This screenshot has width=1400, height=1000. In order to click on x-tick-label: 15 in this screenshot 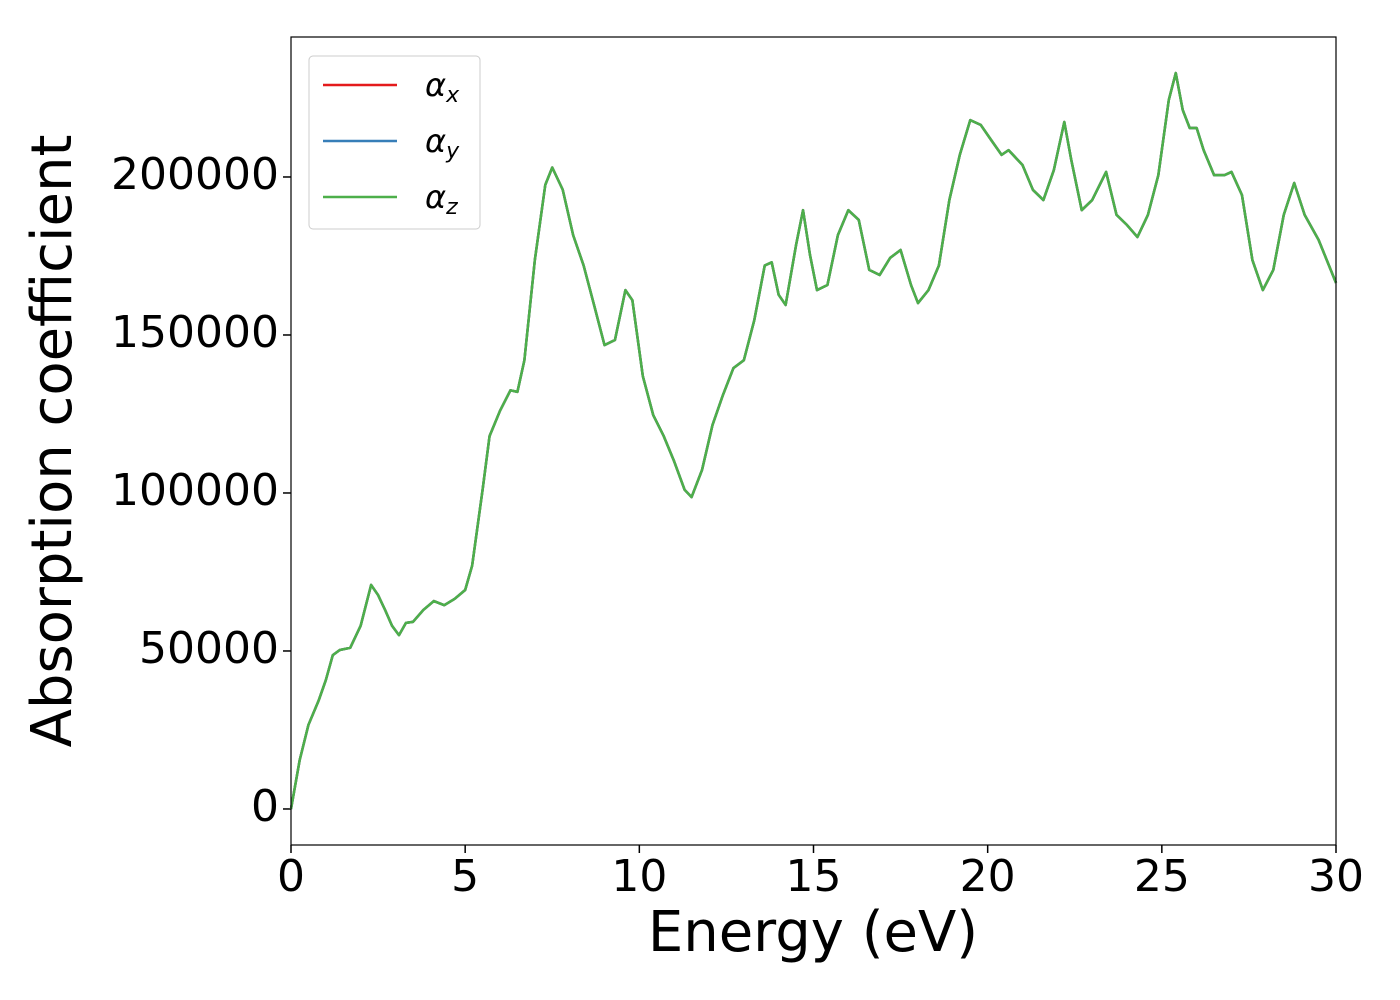, I will do `click(814, 876)`.